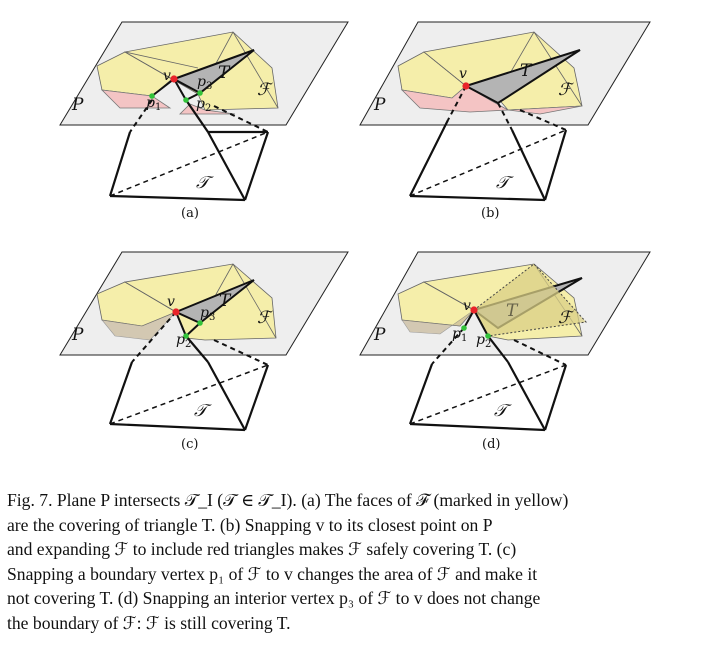  I want to click on caption-a: (a), so click(190, 213).